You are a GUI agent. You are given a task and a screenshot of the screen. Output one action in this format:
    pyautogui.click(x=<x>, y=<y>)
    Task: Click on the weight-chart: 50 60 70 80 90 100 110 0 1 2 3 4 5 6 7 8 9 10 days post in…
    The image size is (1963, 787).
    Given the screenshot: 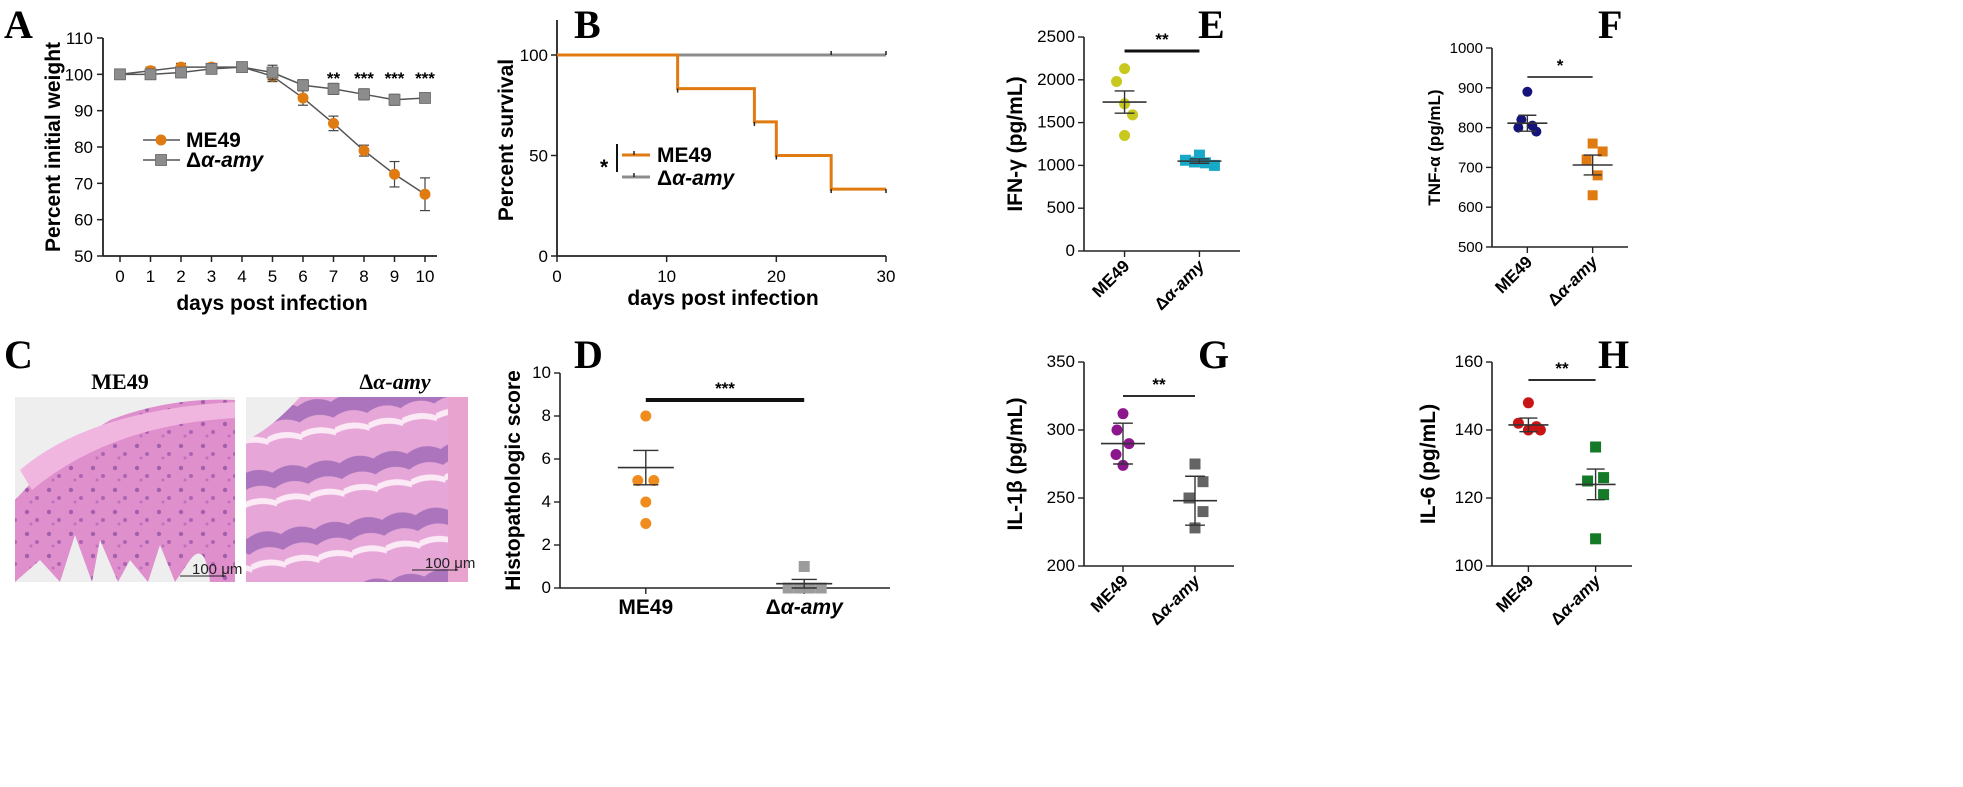 What is the action you would take?
    pyautogui.click(x=239, y=172)
    